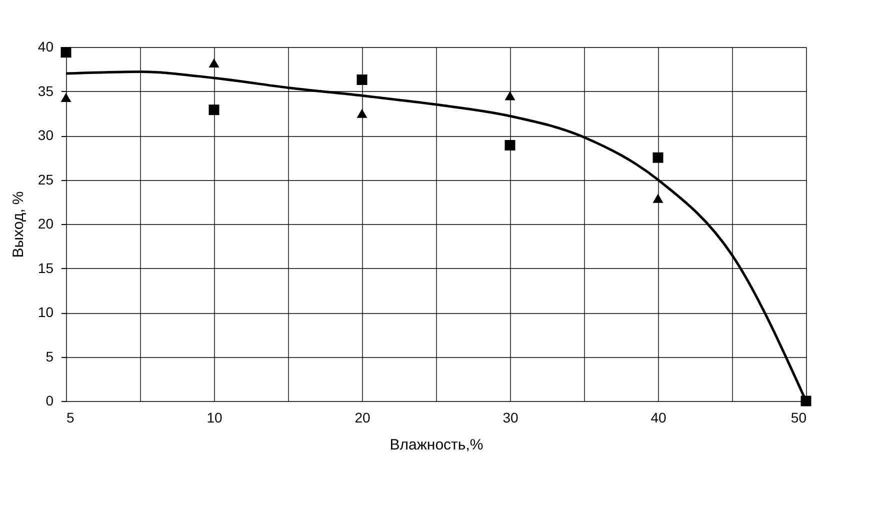 This screenshot has width=887, height=516. Describe the element at coordinates (437, 445) in the screenshot. I see `x-axis-title: Влажность,%` at that location.